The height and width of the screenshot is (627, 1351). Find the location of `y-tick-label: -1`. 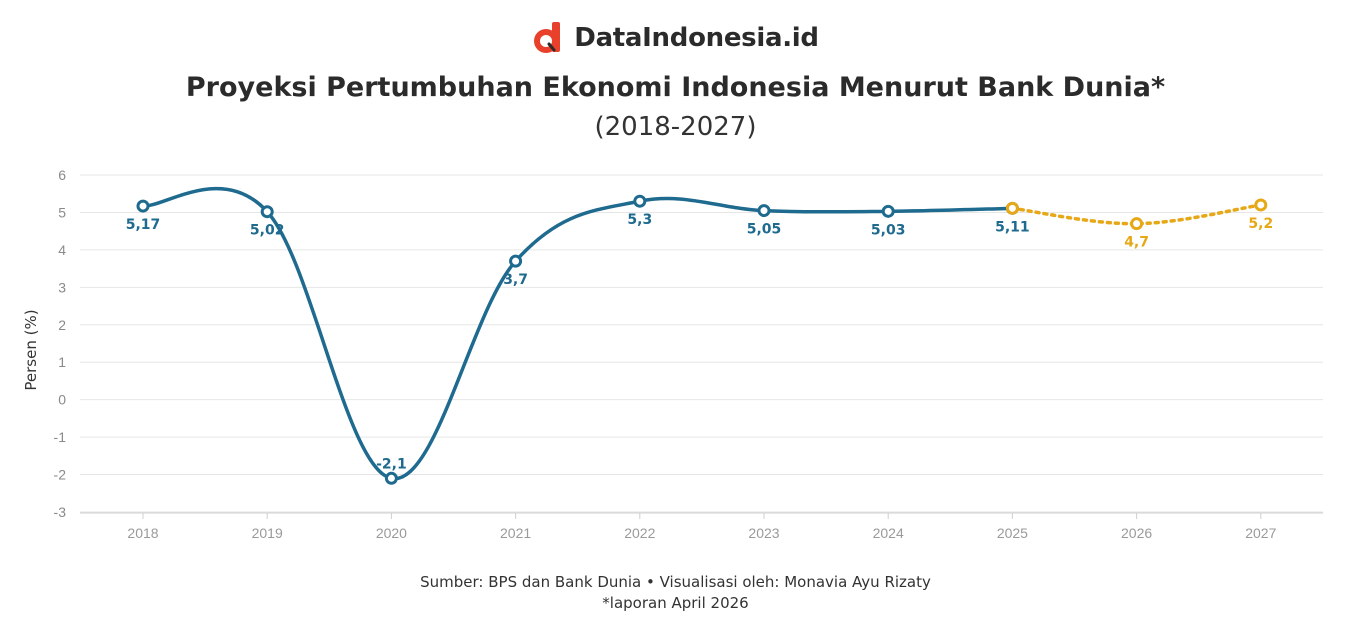

y-tick-label: -1 is located at coordinates (60, 437).